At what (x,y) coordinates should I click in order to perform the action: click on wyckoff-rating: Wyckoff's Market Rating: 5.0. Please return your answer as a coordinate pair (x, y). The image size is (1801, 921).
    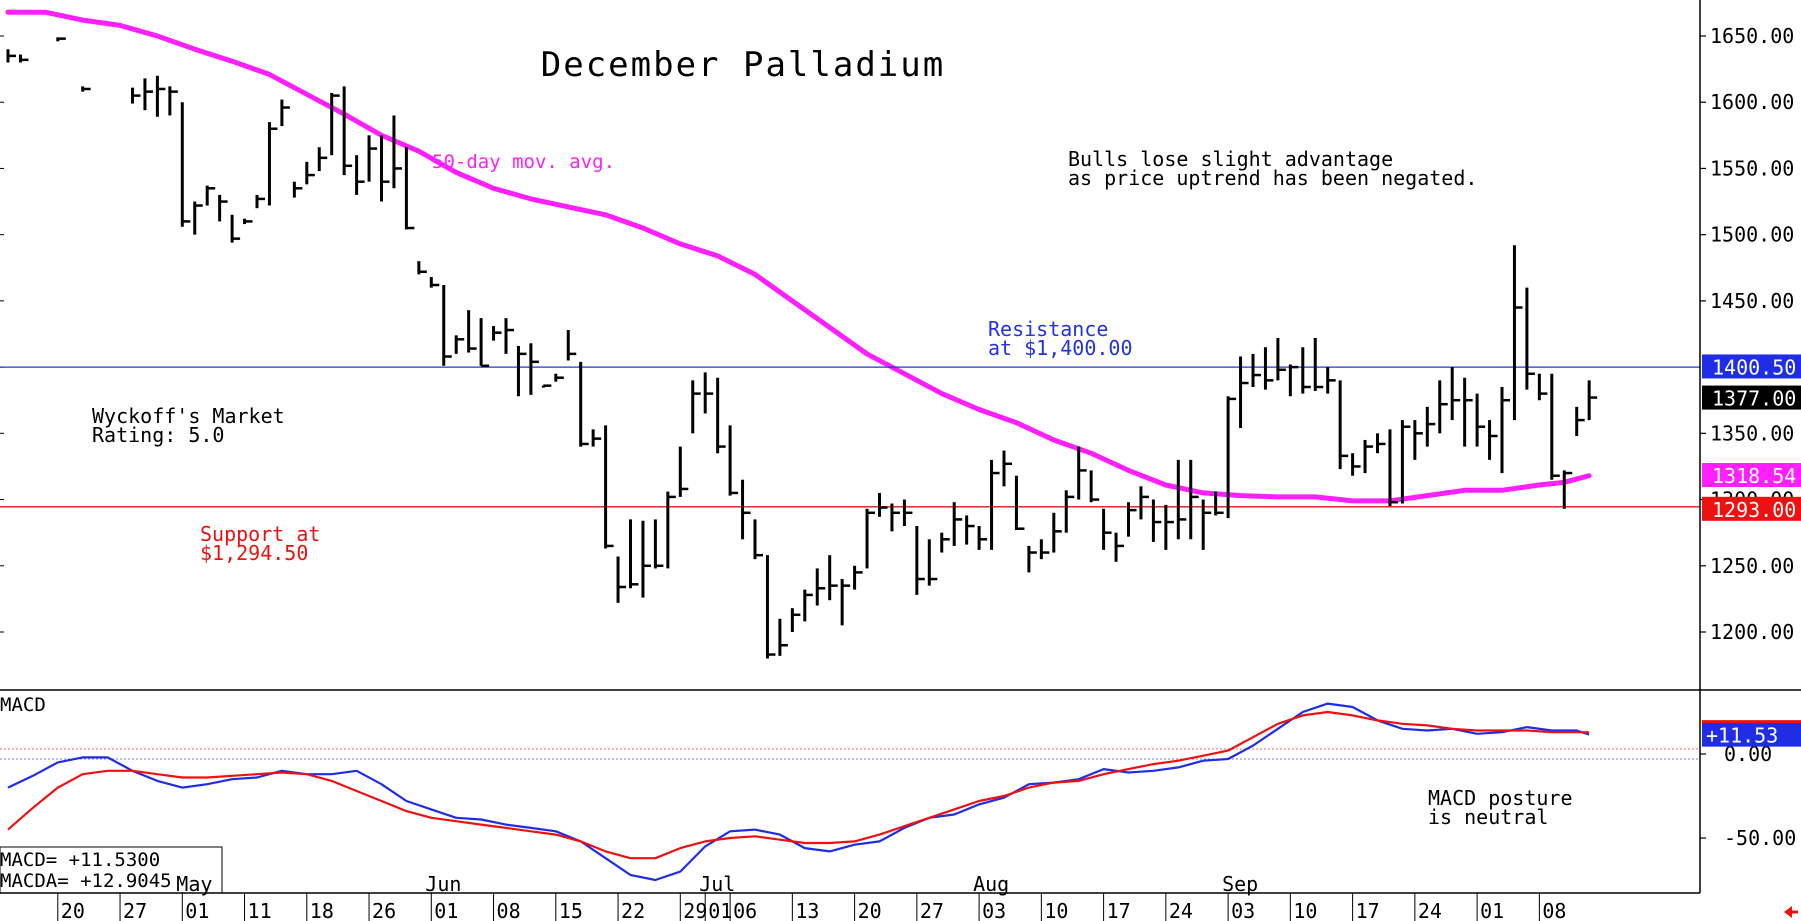
    Looking at the image, I should click on (188, 425).